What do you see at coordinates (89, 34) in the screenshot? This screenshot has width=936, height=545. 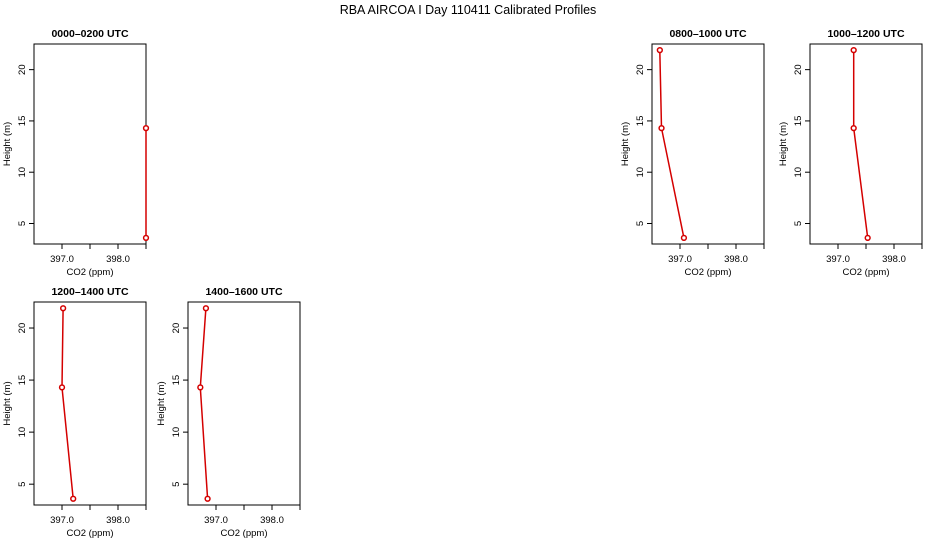 I see `panel-title: 0000–0200 UTC` at bounding box center [89, 34].